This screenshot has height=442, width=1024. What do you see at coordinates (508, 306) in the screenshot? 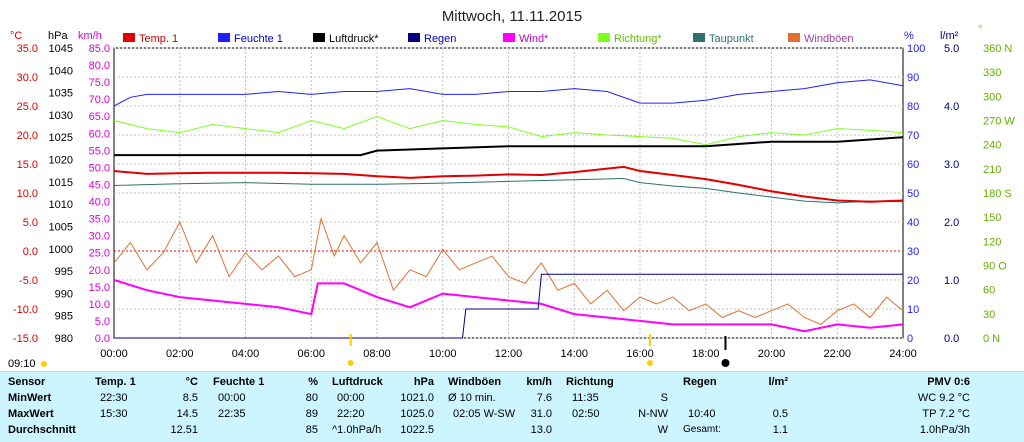
I see `series-line-wind-` at bounding box center [508, 306].